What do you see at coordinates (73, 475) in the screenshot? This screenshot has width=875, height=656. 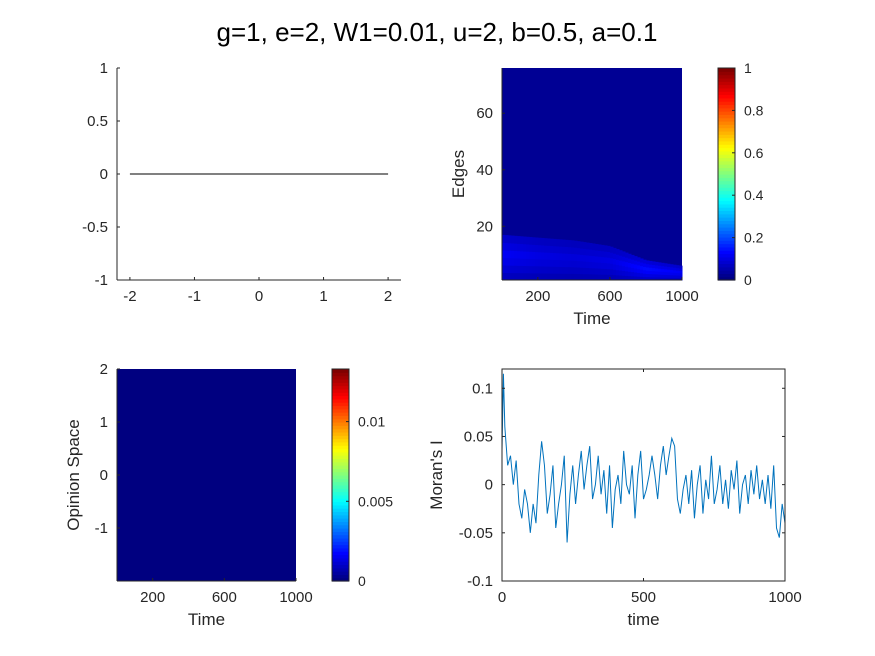 I see `y-axis-label: Opinion Space` at bounding box center [73, 475].